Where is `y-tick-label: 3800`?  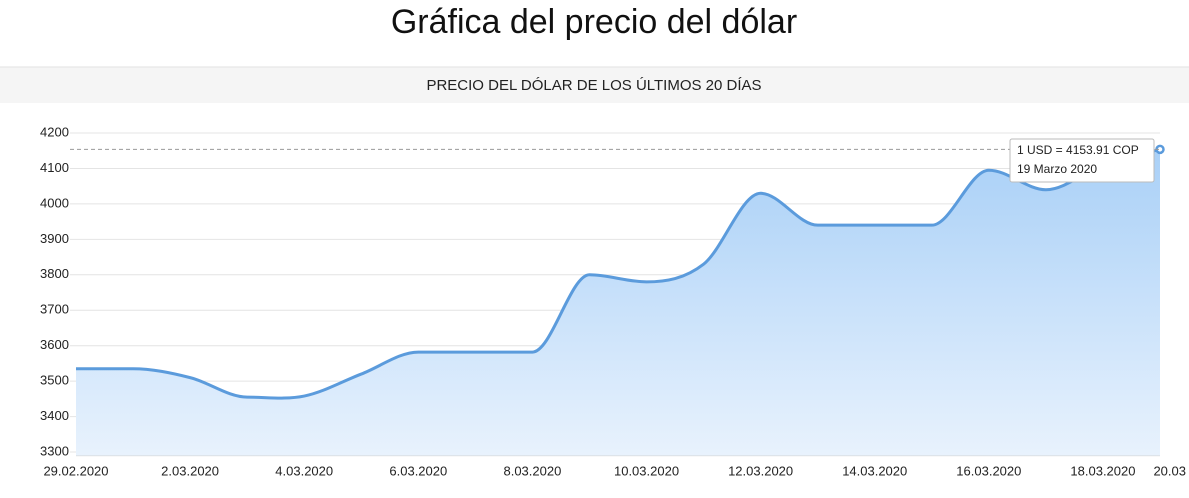
y-tick-label: 3800 is located at coordinates (54, 273).